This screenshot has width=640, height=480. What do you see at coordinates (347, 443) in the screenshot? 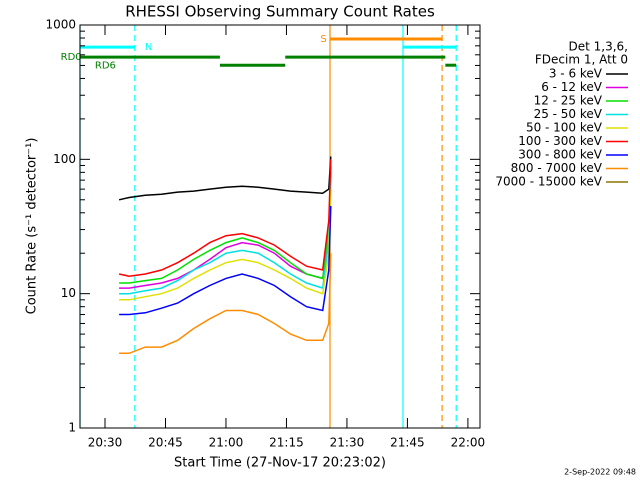
I see `x-tick-label: 21:30` at bounding box center [347, 443].